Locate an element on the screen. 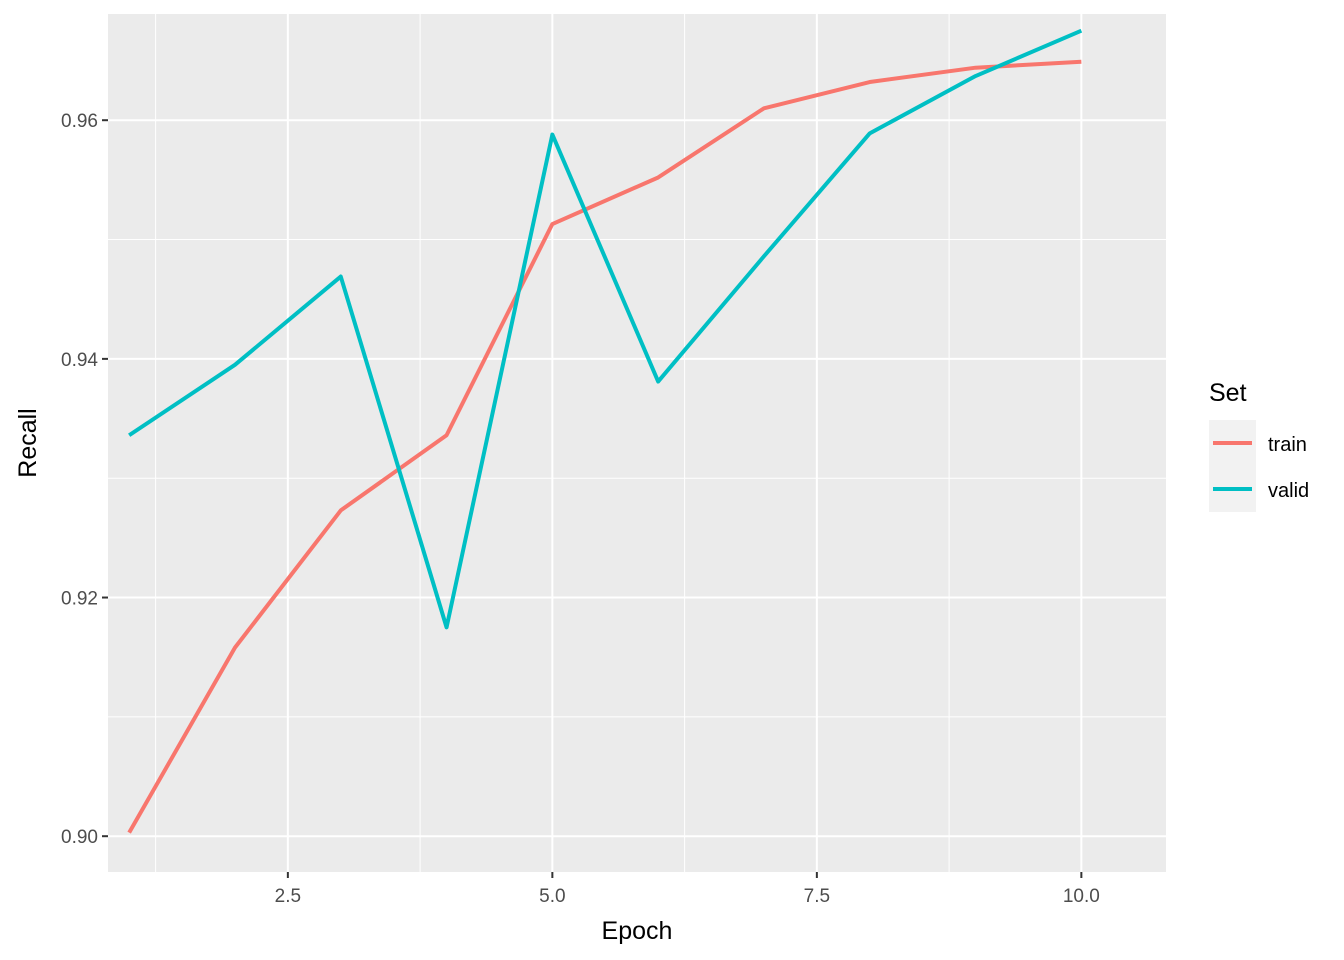  x-tick-label: 5.0 is located at coordinates (552, 896).